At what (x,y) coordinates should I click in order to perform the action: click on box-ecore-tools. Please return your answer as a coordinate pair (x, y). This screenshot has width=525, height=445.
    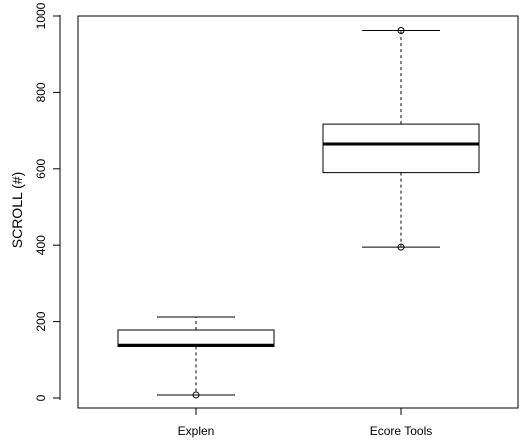
    Looking at the image, I should click on (401, 148).